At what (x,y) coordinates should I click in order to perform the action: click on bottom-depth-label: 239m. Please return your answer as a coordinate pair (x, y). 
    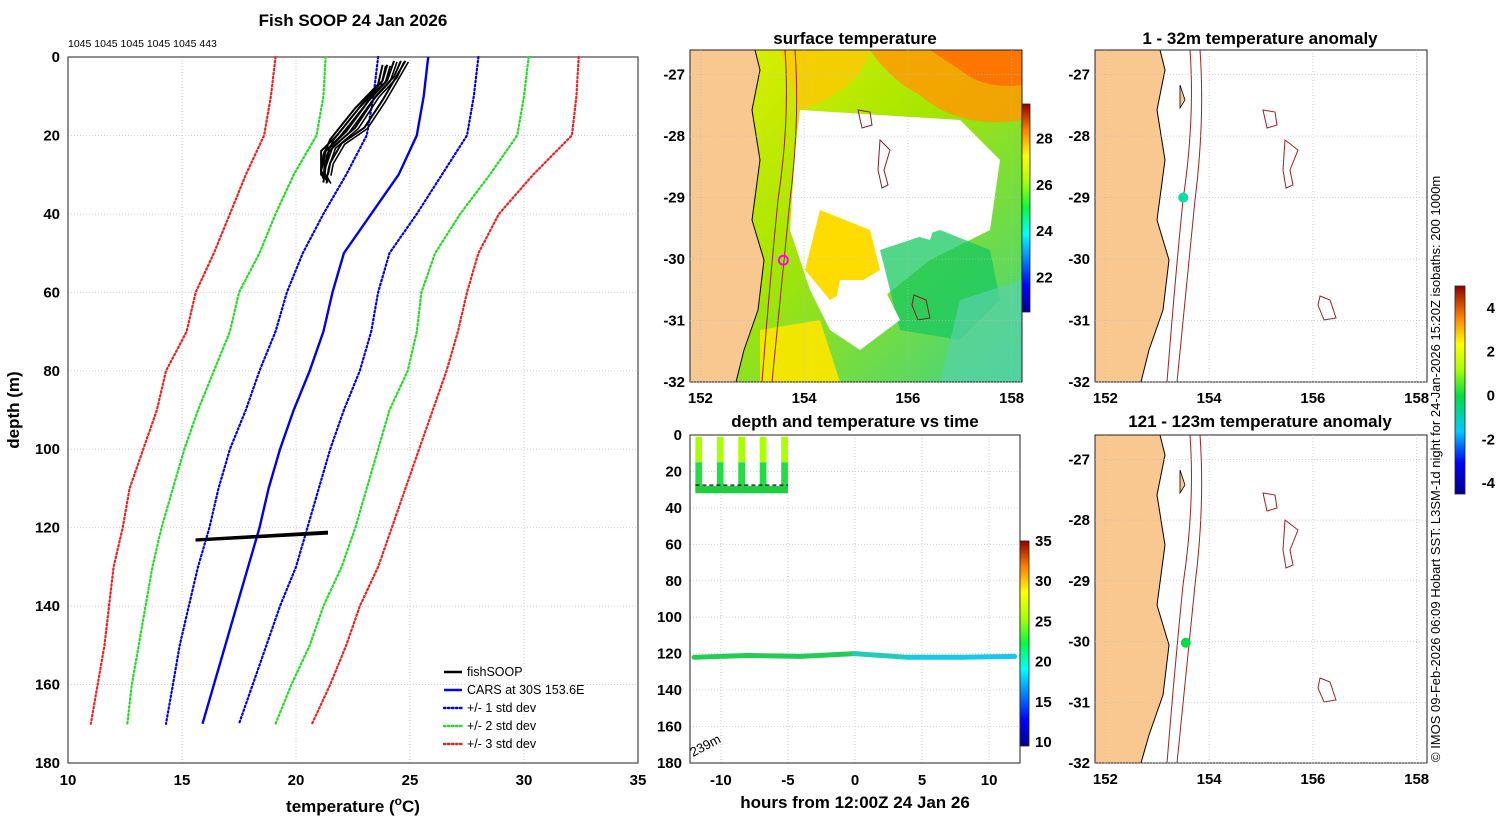
    Looking at the image, I should click on (705, 745).